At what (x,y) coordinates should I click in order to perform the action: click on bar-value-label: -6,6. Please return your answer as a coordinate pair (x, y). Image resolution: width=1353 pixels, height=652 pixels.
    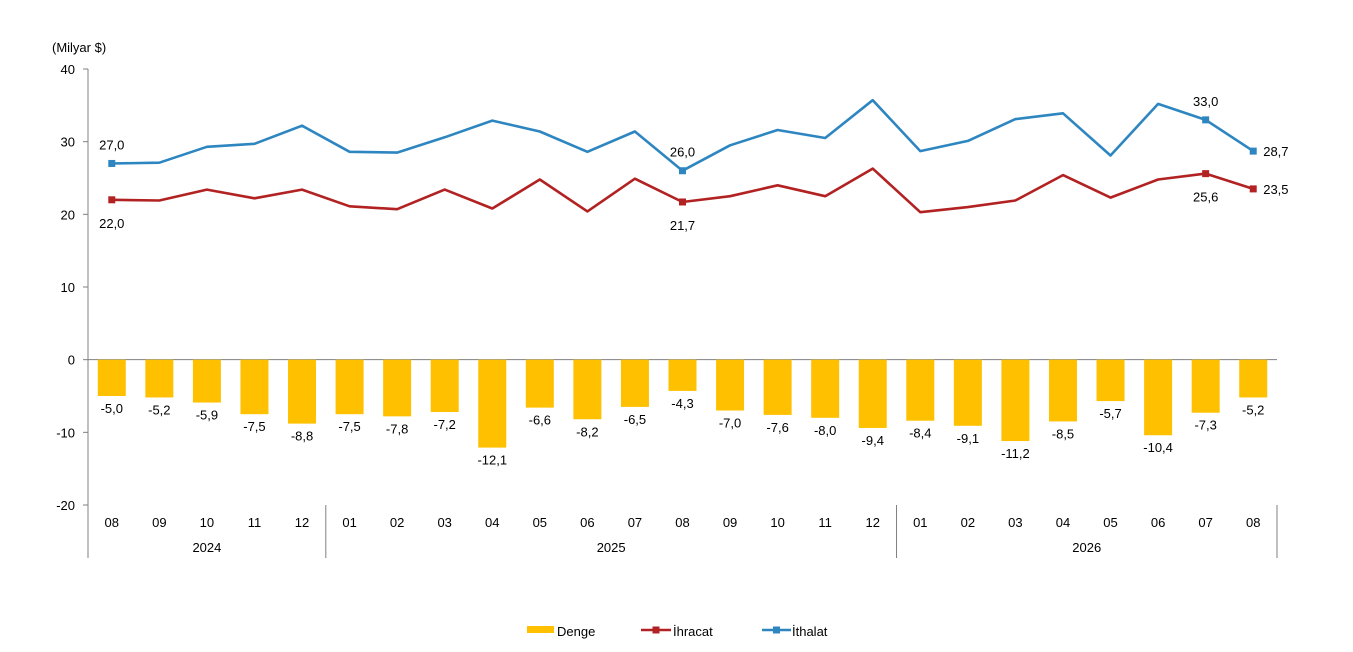
    Looking at the image, I should click on (540, 420).